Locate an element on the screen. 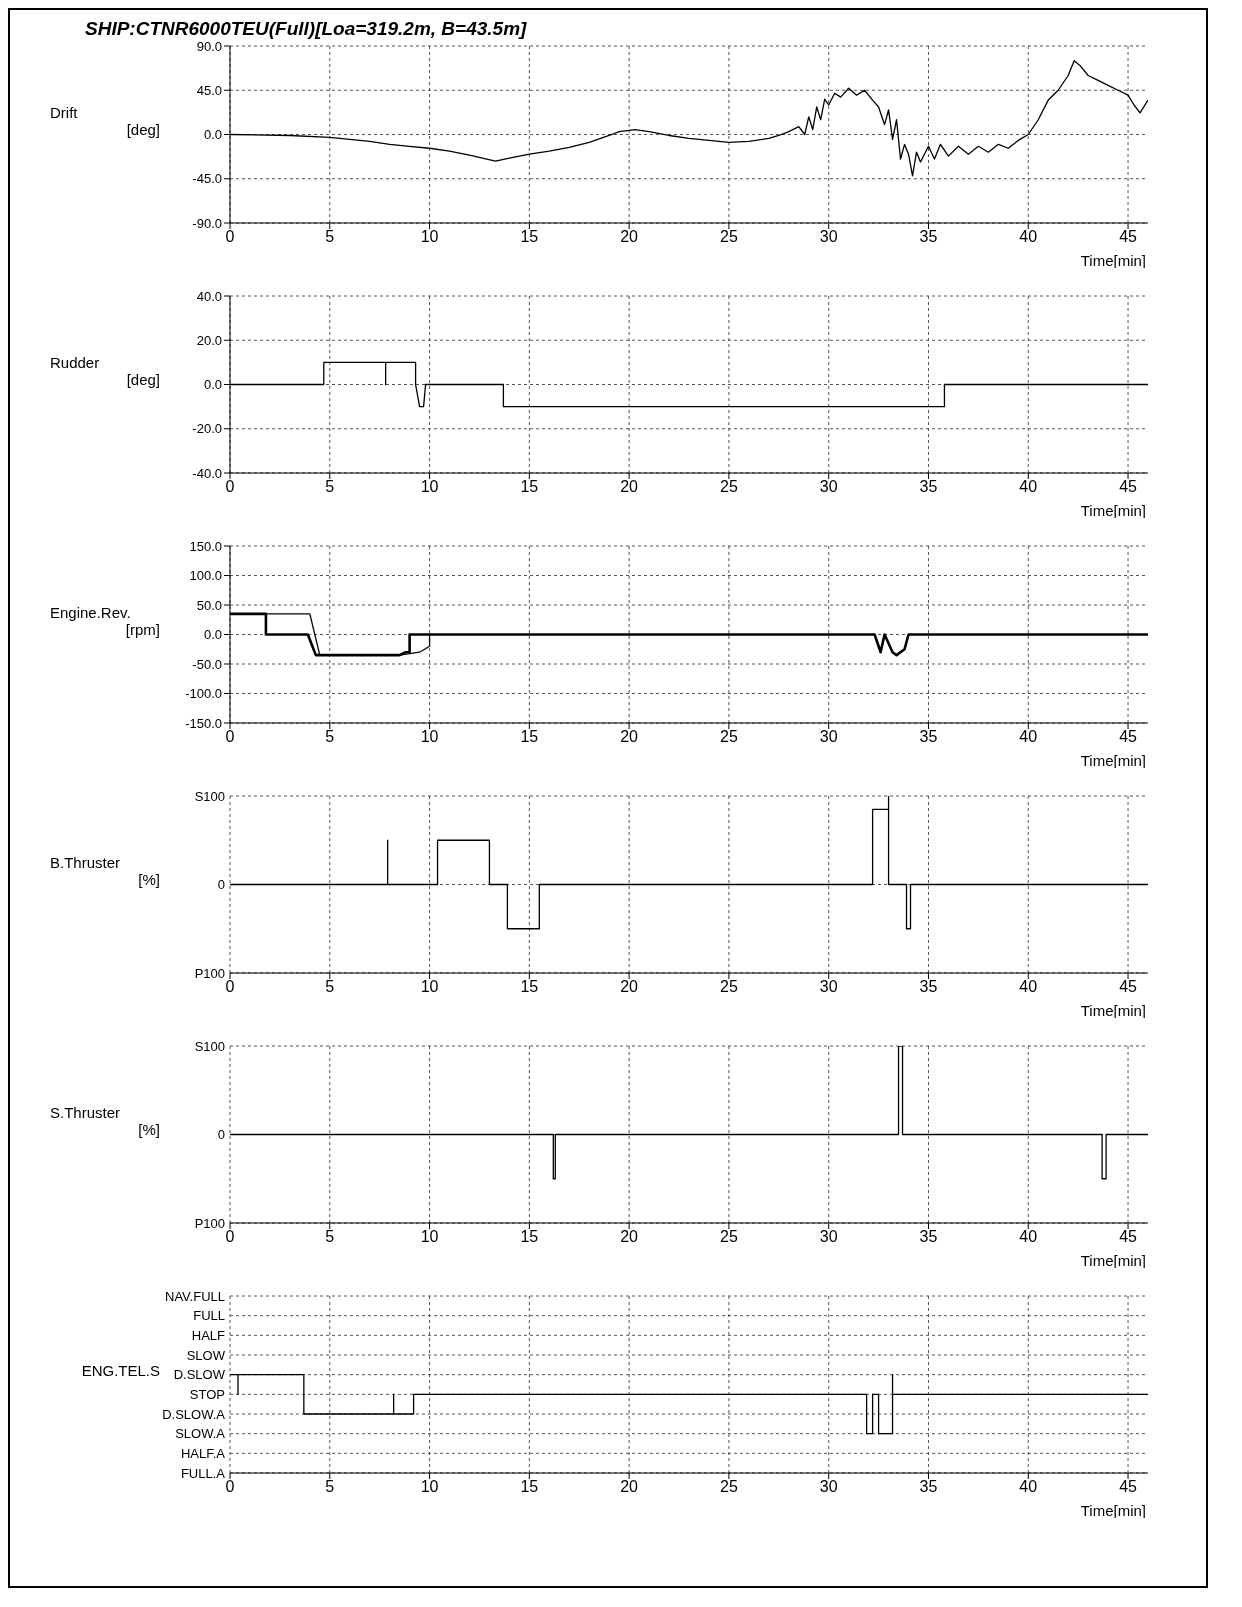  y-tick-label: 20.0 is located at coordinates (209, 340).